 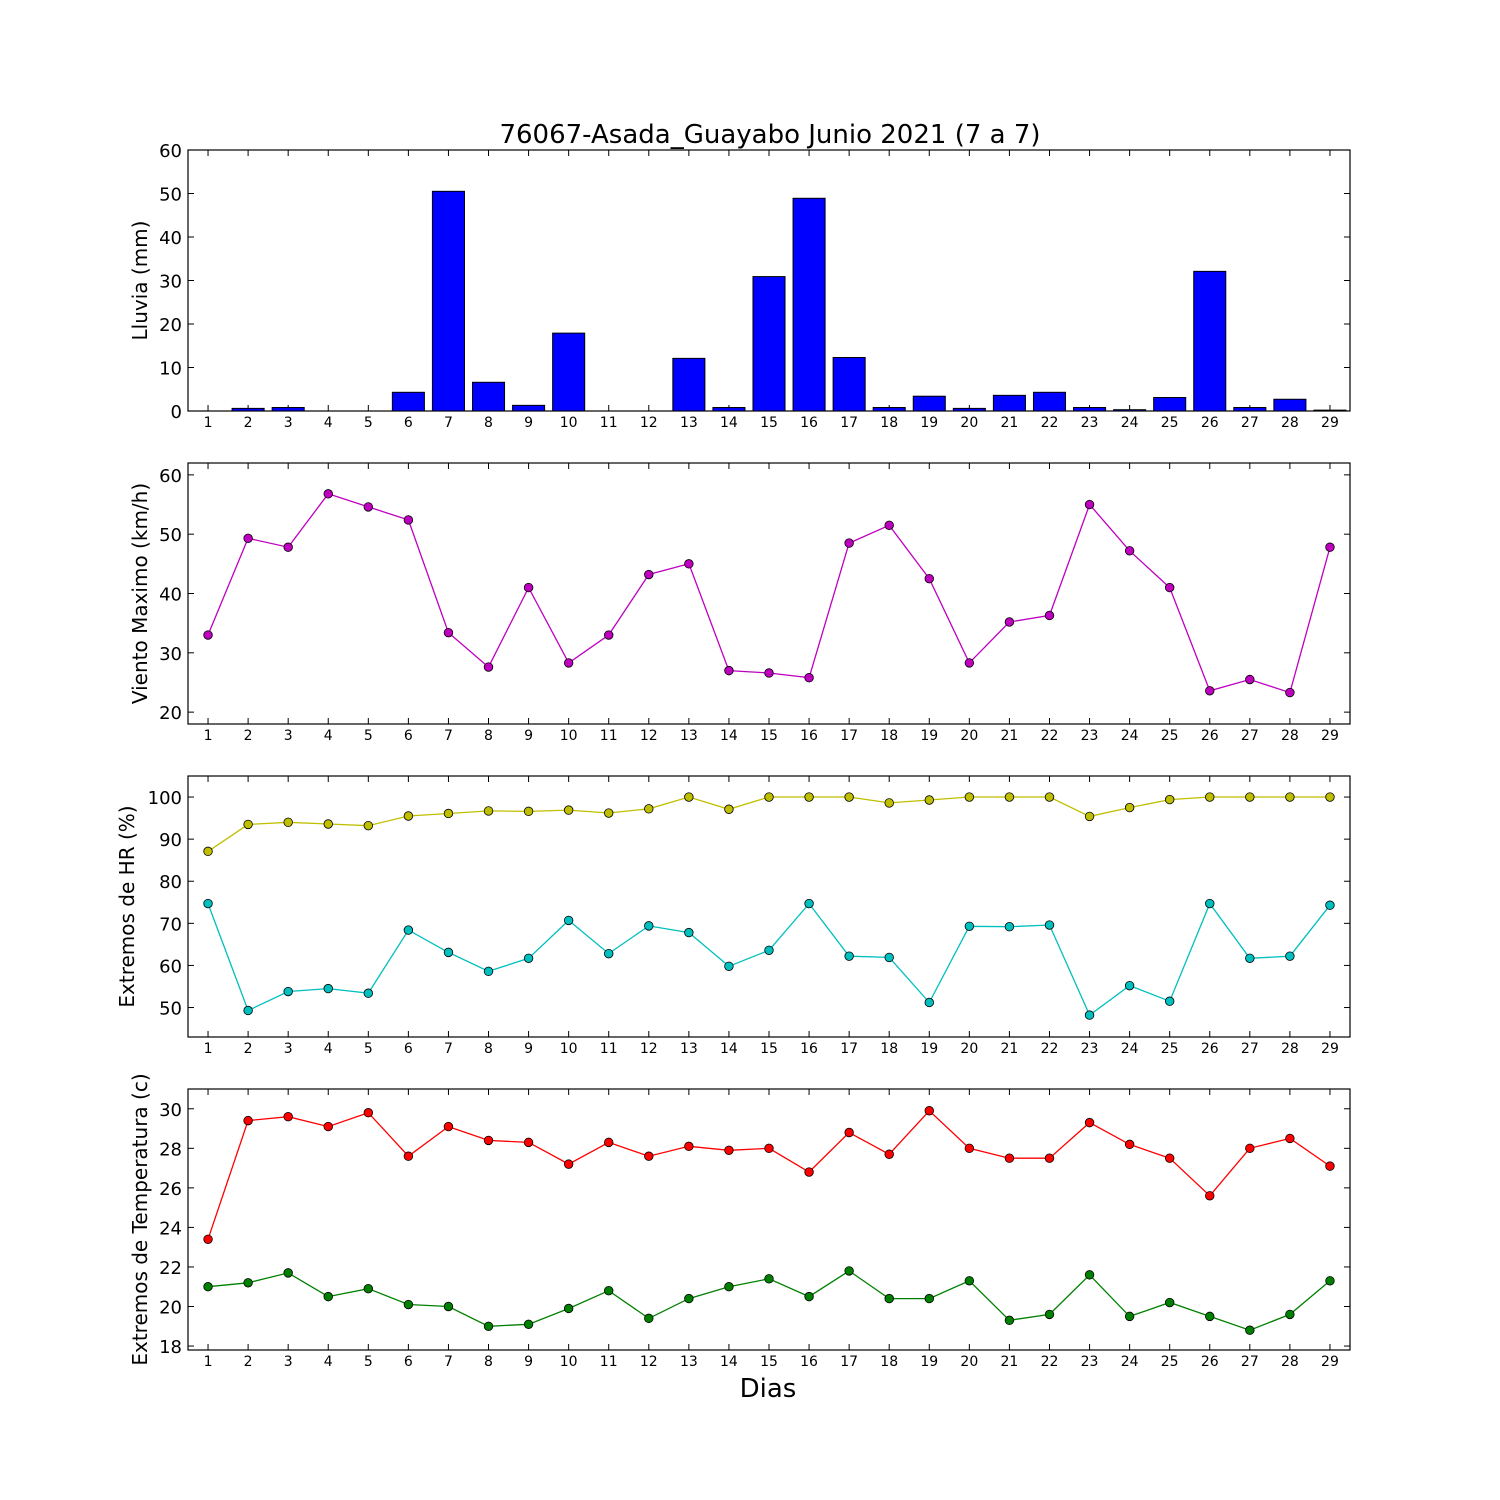 I want to click on x-tick-label: 5, so click(x=368, y=736).